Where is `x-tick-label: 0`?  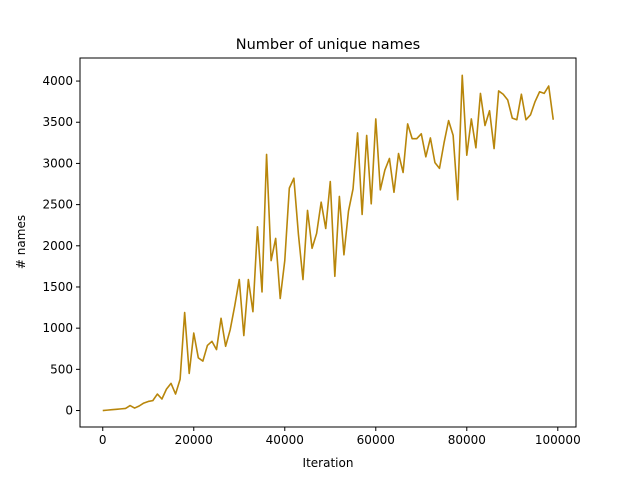
x-tick-label: 0 is located at coordinates (103, 440).